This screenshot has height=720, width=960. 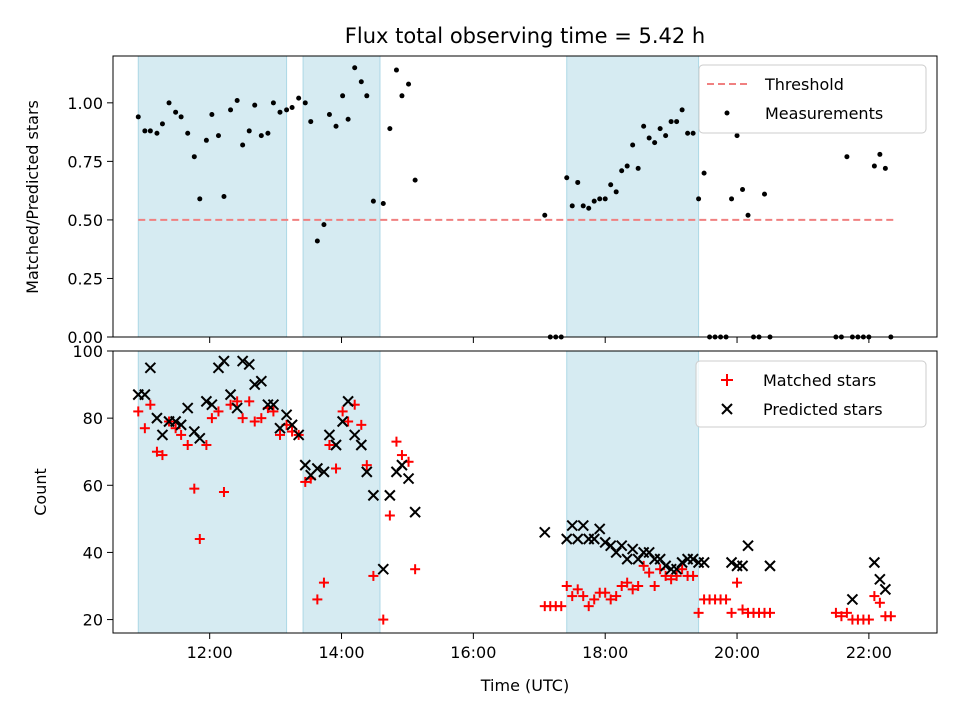 What do you see at coordinates (85, 278) in the screenshot?
I see `top-y-tick-label: 0.25` at bounding box center [85, 278].